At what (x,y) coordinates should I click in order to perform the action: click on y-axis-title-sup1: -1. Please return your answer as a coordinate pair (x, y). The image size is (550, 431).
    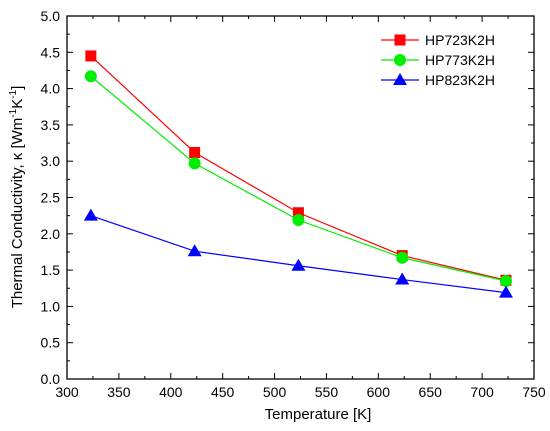
    Looking at the image, I should click on (13, 112).